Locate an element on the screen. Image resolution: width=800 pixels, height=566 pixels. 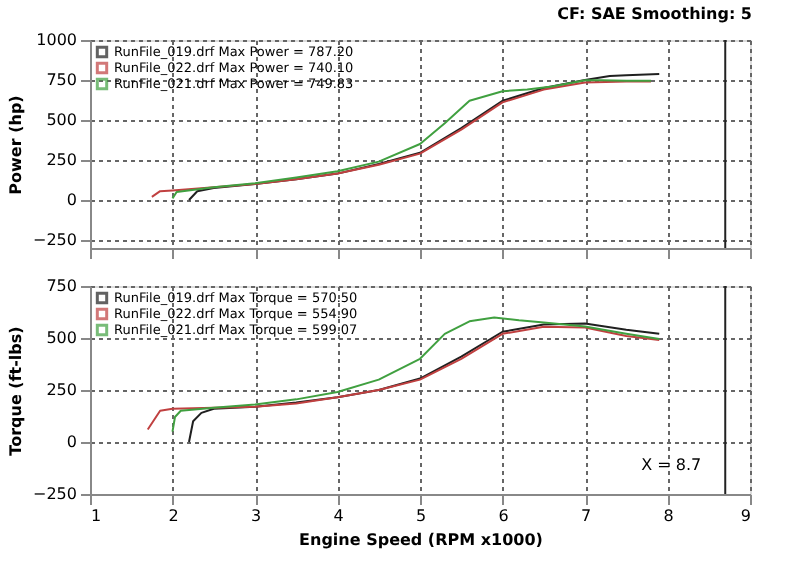
x-tick-label: 6 is located at coordinates (503, 516).